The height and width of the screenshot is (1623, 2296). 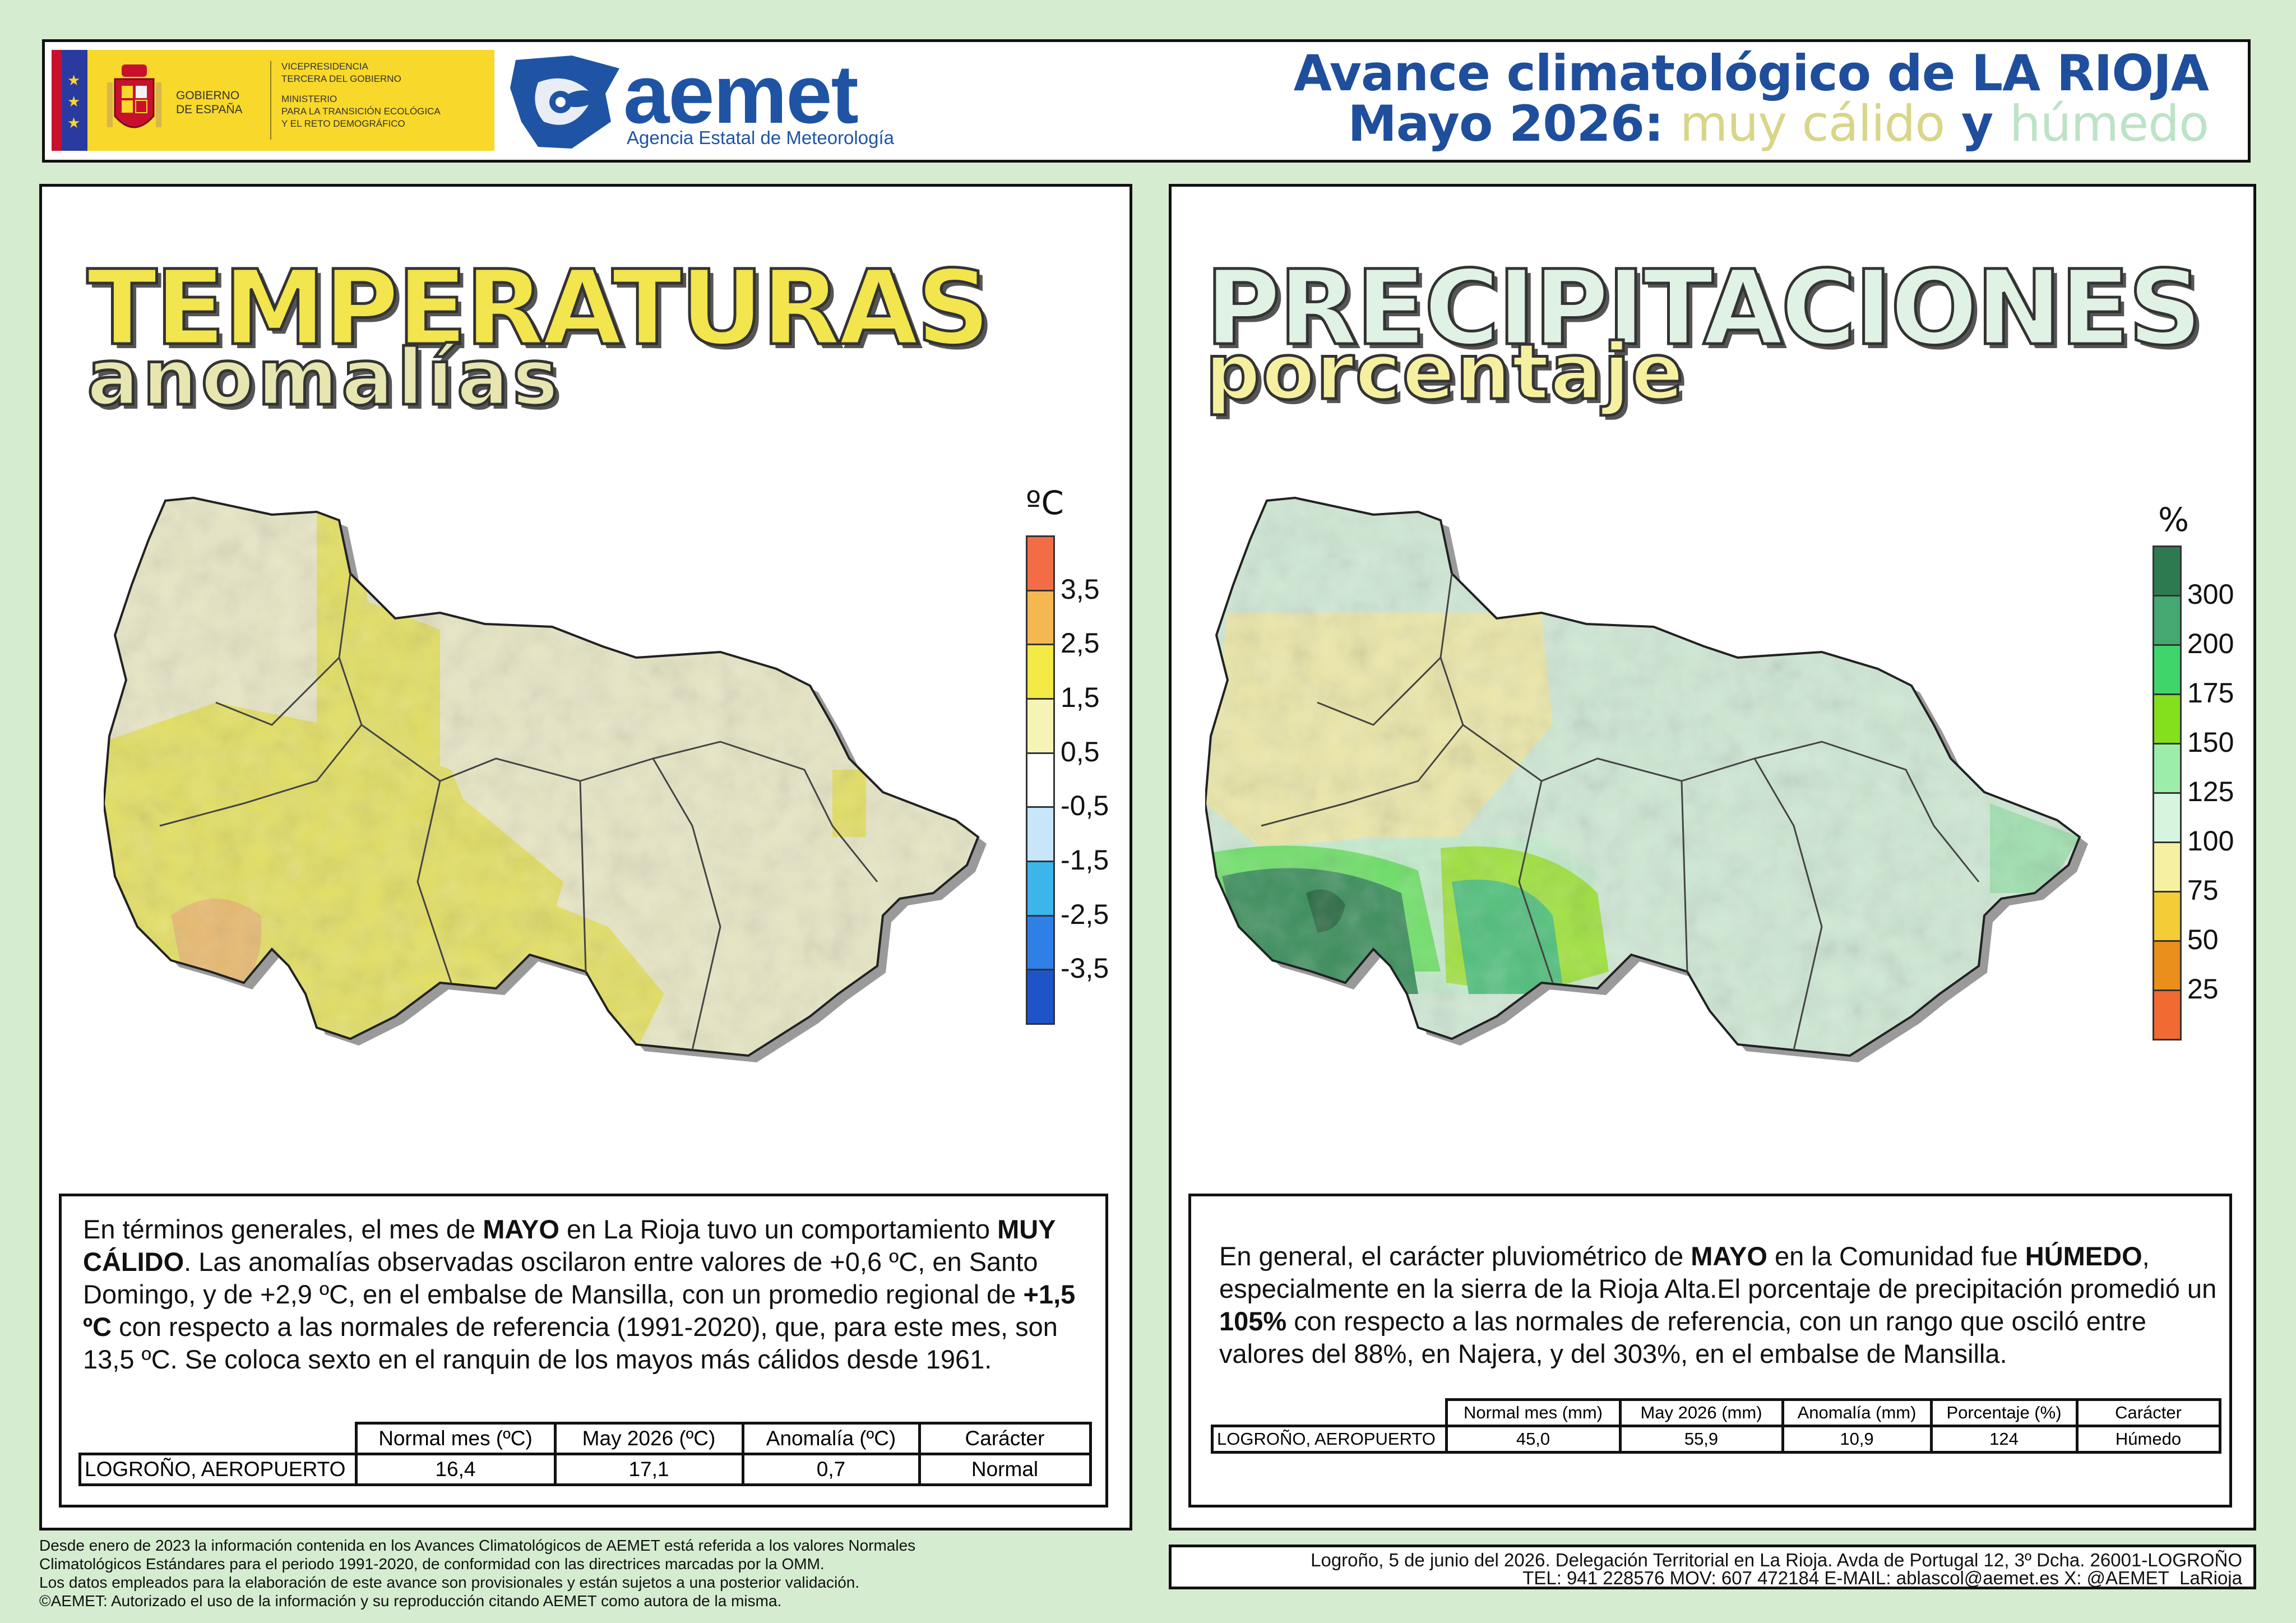 I want to click on ministry-line: VICEPRESIDENCIA, so click(x=324, y=66).